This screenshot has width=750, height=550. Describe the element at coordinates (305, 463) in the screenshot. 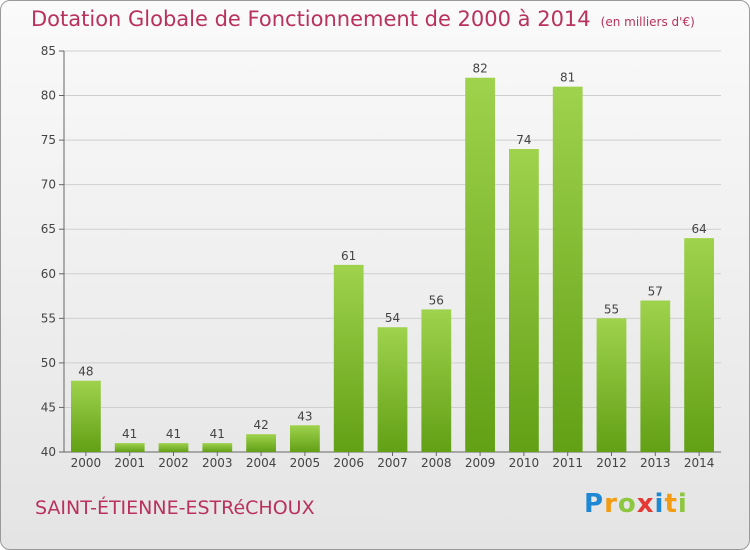

I see `x-tick-label-2005: 2005` at that location.